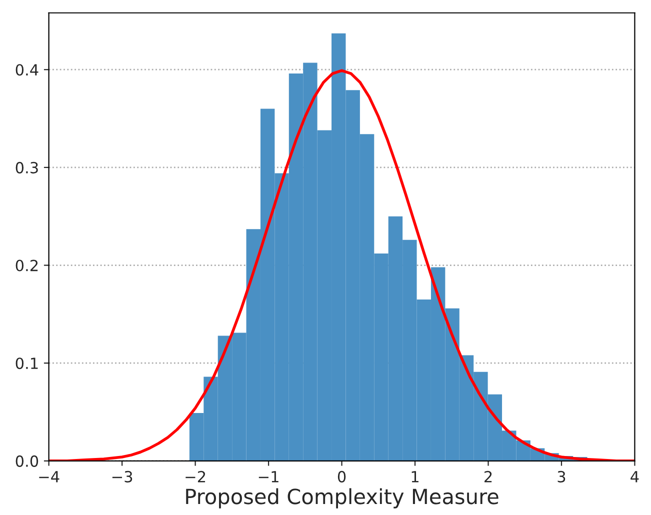 This screenshot has width=651, height=515. Describe the element at coordinates (27, 70) in the screenshot. I see `y-tick-label: 0.4` at that location.